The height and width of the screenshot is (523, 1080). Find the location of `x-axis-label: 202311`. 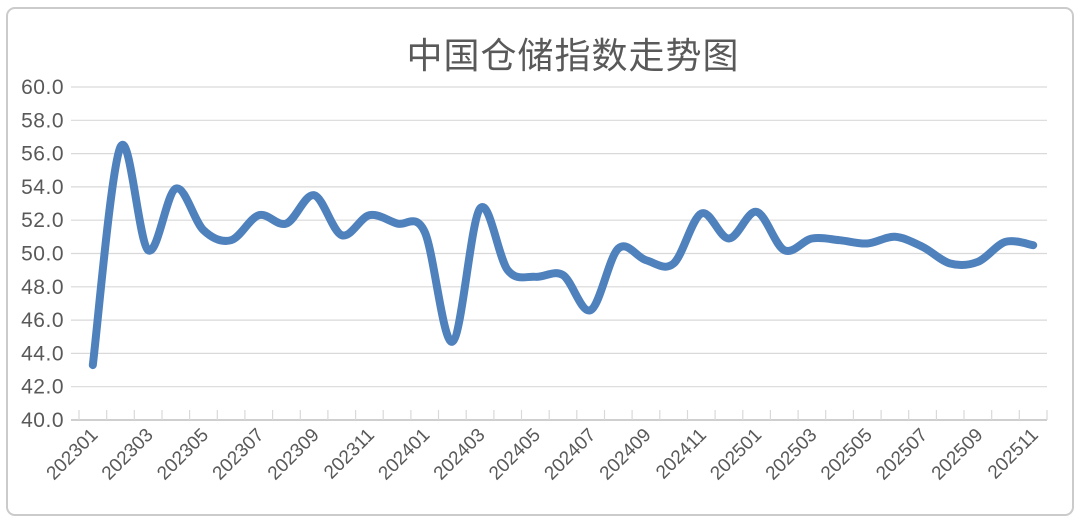

x-axis-label: 202311 is located at coordinates (349, 454).